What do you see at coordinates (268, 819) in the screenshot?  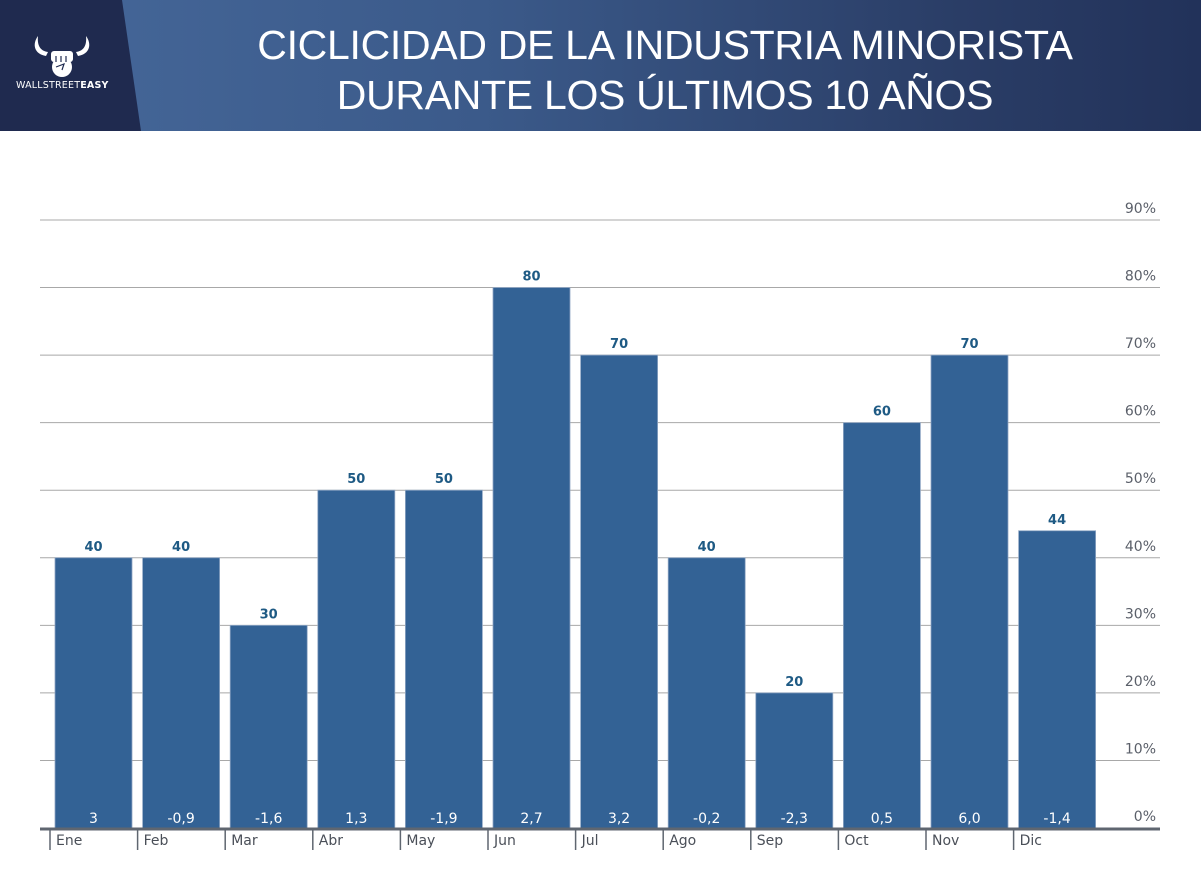 I see `bar-inner-label: -1,6` at bounding box center [268, 819].